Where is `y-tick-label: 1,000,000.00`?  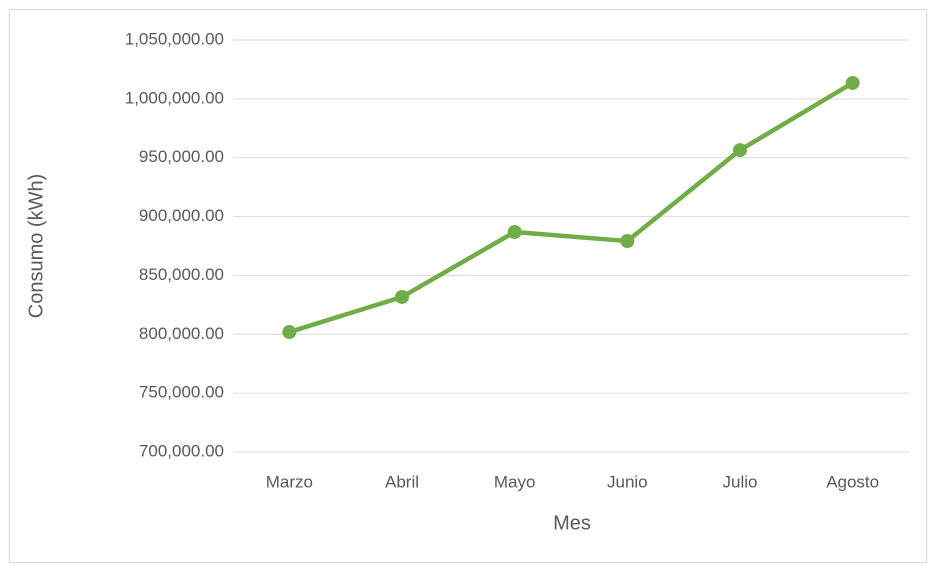 y-tick-label: 1,000,000.00 is located at coordinates (174, 97).